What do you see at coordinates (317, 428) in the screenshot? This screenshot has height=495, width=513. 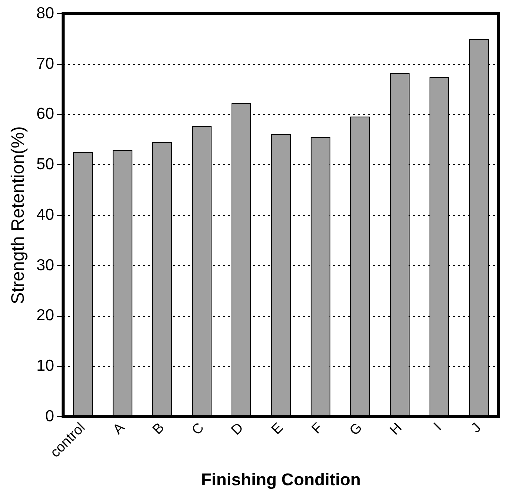 I see `x-tick-label: F` at bounding box center [317, 428].